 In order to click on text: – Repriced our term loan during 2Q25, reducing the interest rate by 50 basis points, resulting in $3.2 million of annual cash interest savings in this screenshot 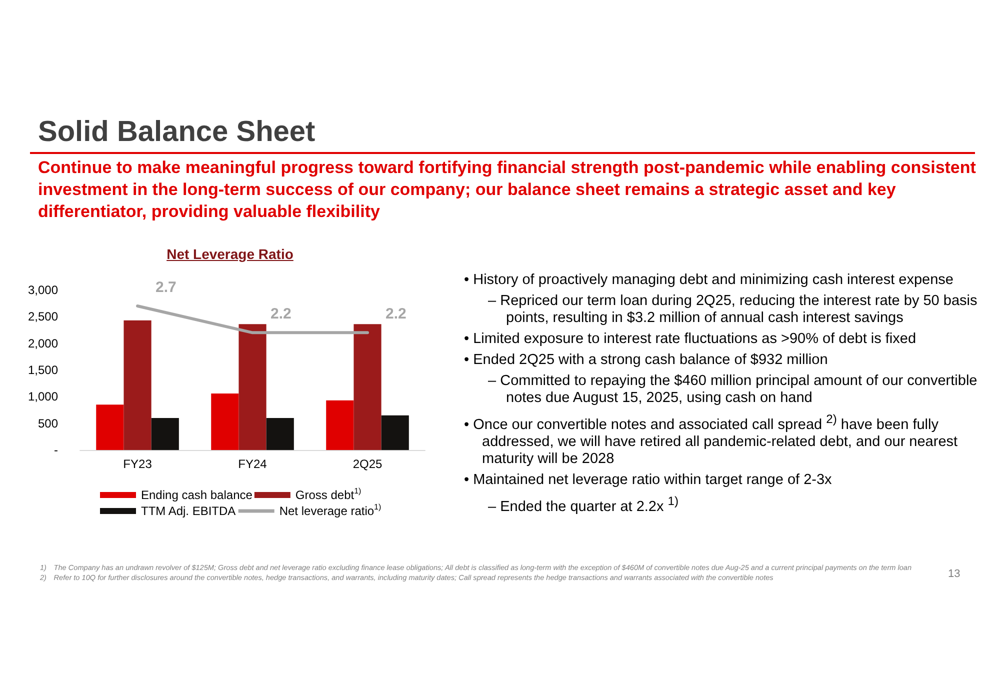, I will do `click(733, 309)`.